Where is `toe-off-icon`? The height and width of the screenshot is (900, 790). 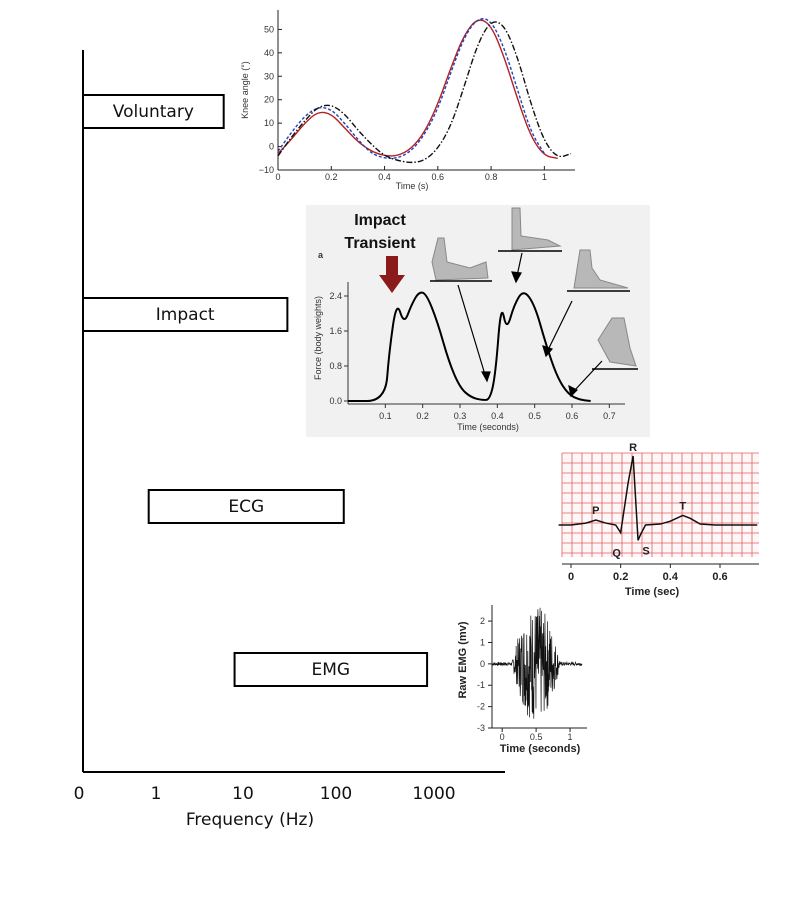 toe-off-icon is located at coordinates (615, 343).